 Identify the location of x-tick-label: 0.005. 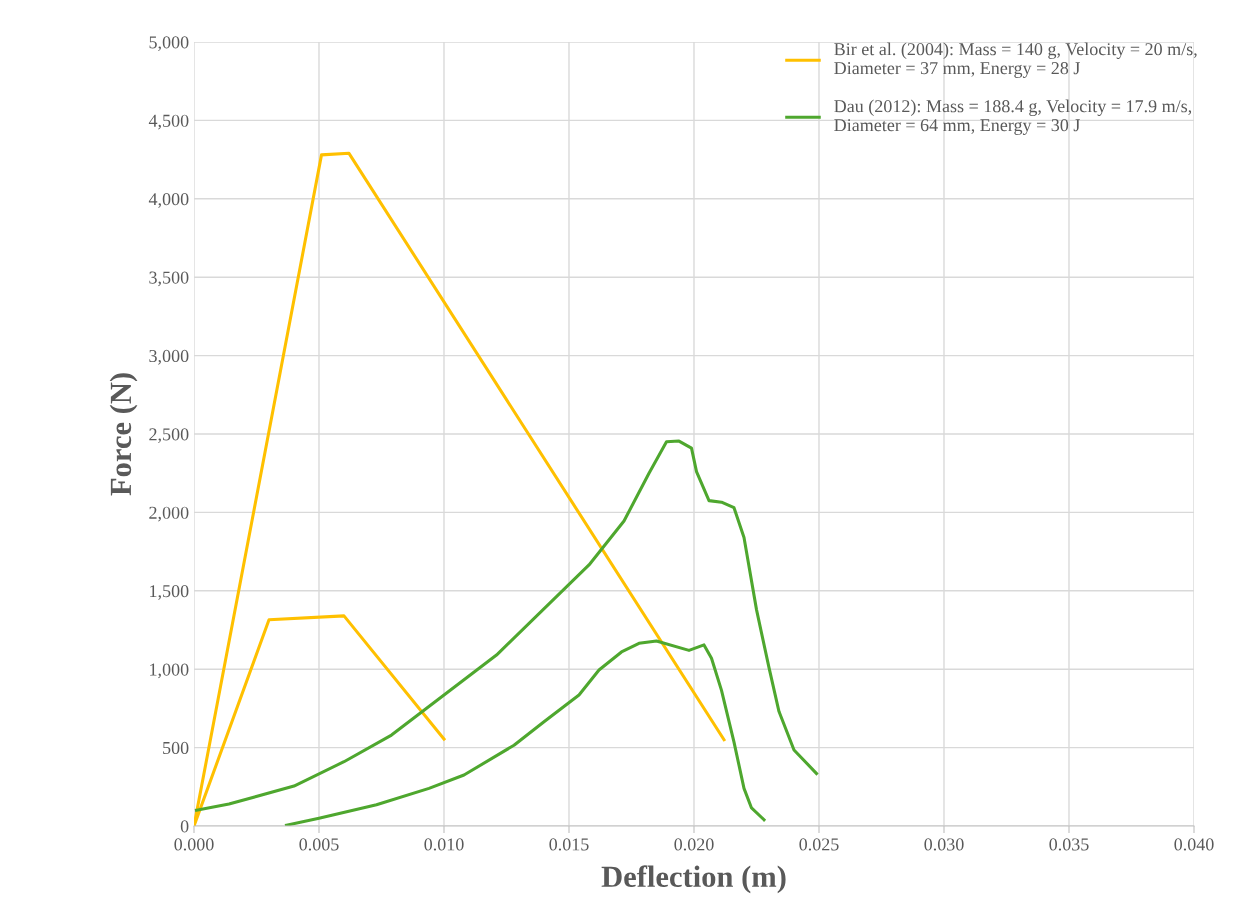
(319, 844).